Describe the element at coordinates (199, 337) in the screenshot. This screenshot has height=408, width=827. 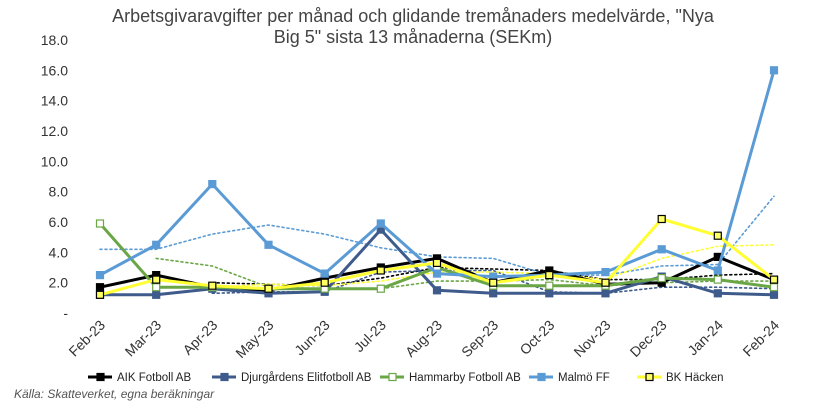
I see `x-tick-label: Apr-23` at that location.